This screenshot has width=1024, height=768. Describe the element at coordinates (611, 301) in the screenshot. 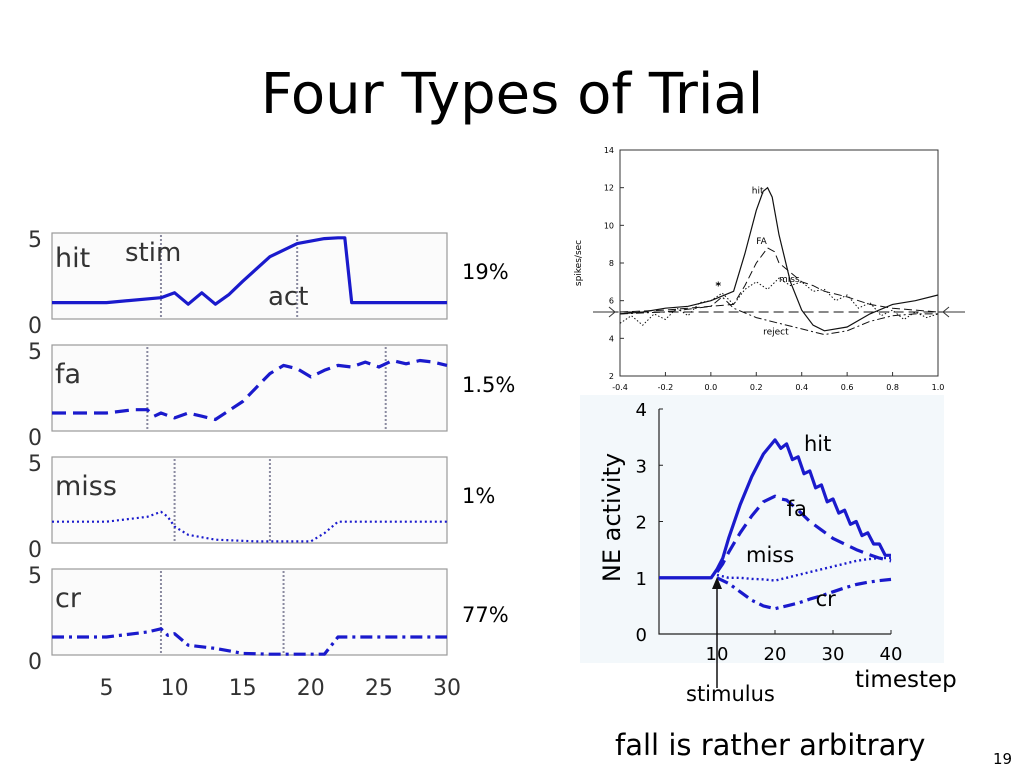

I see `spike-ytick-6: 6` at that location.